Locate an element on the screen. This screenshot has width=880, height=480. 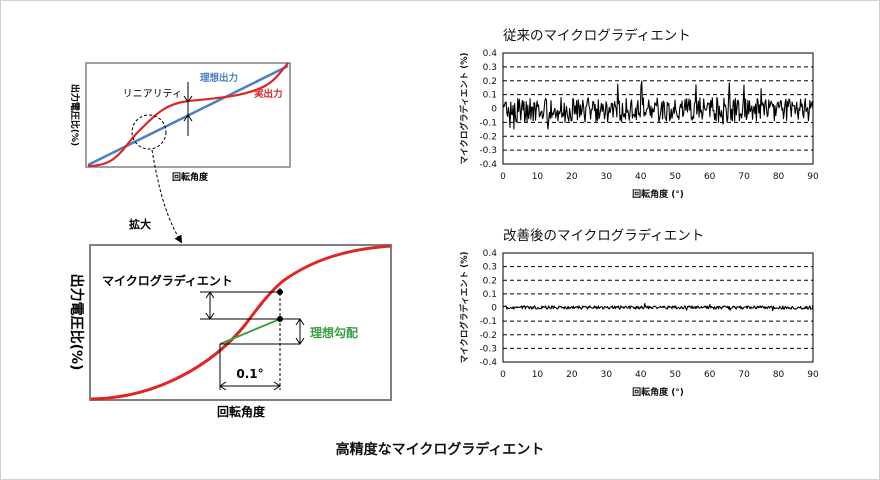
detail-diagram: マイクログラディエント 理想勾配 0.1° 回転角度 出力電圧比(%) is located at coordinates (230, 331).